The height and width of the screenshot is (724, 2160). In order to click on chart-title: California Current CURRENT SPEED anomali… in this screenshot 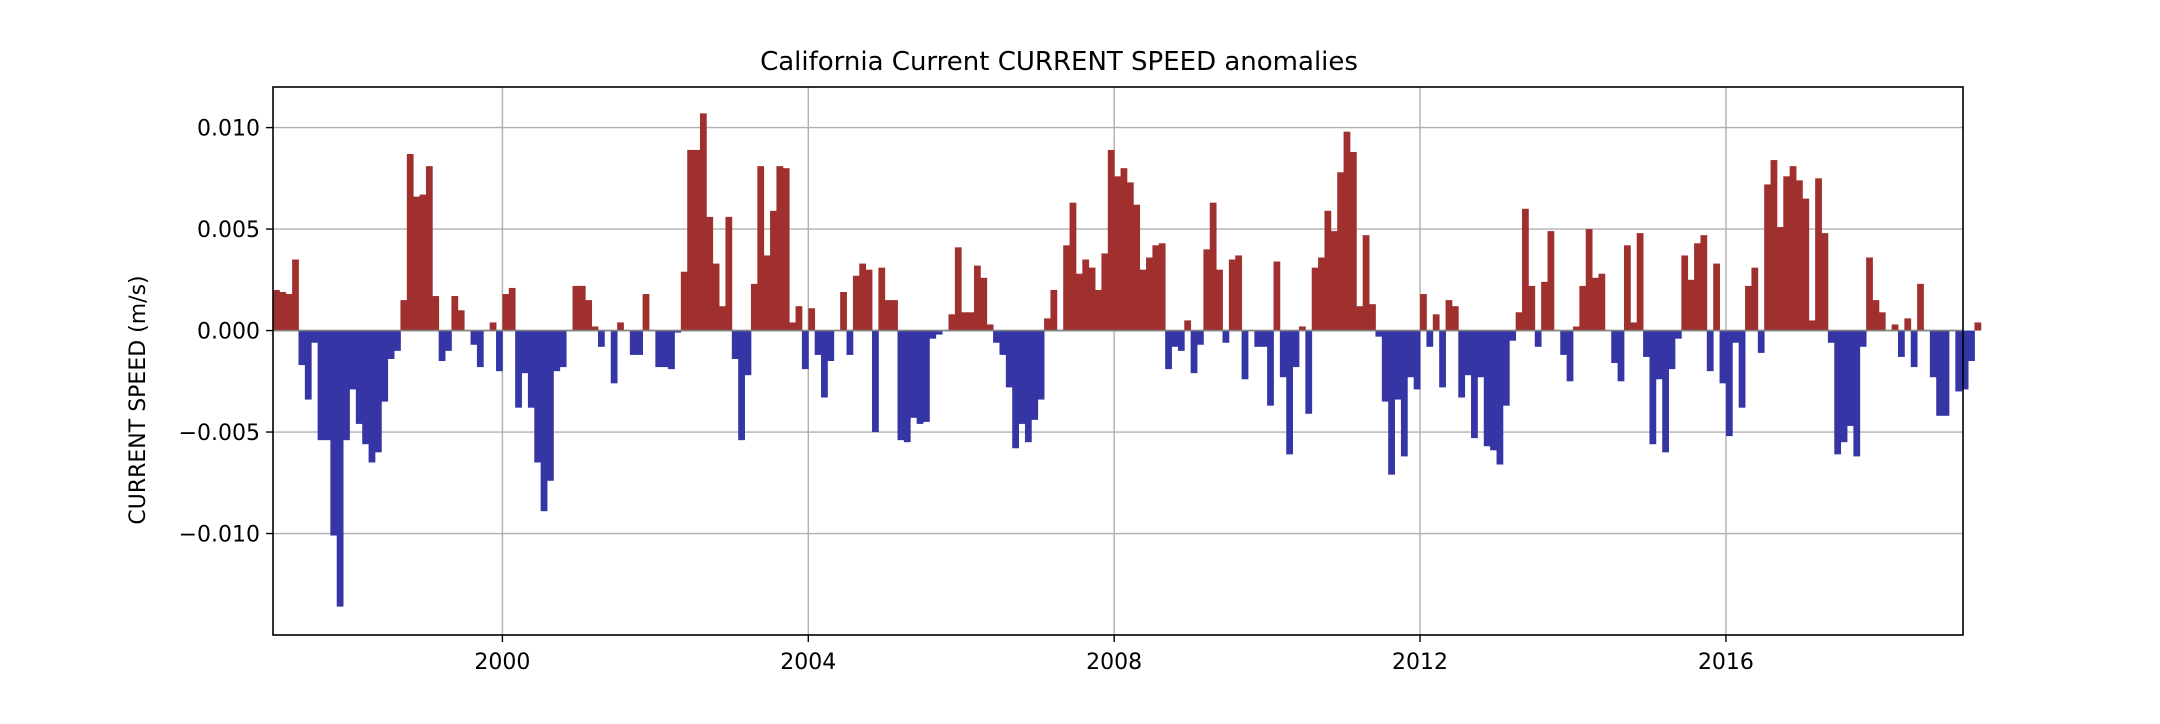, I will do `click(1059, 62)`.